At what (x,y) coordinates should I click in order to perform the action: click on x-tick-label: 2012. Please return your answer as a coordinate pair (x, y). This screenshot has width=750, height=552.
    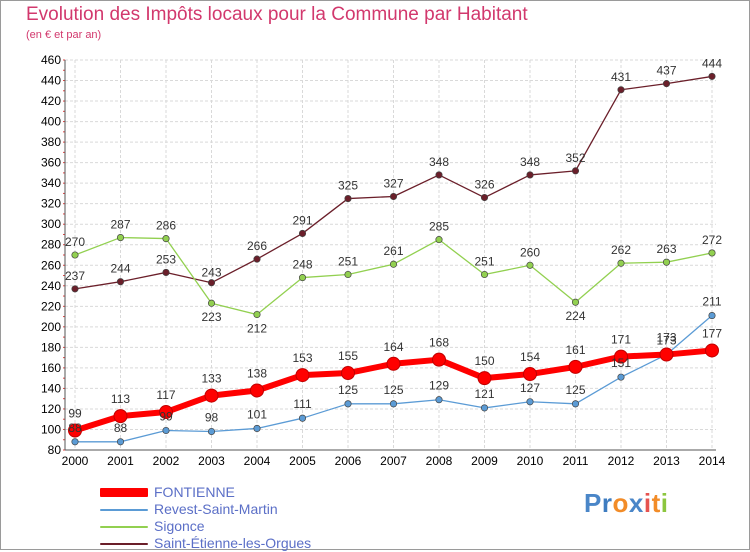
    Looking at the image, I should click on (621, 461).